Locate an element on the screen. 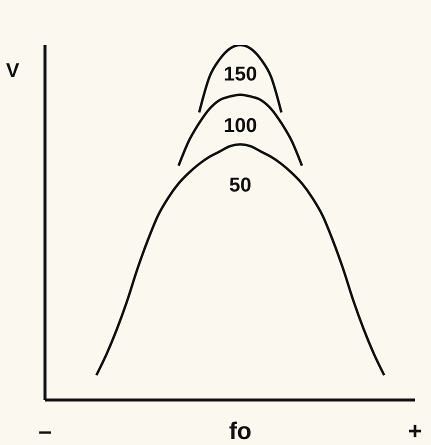  series-label: 50 is located at coordinates (240, 185).